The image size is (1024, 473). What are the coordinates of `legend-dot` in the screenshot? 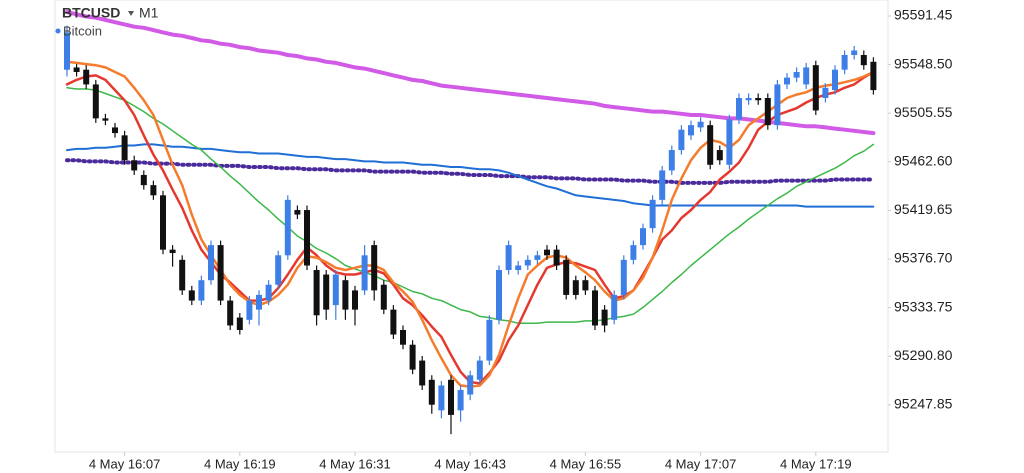 It's located at (58, 31).